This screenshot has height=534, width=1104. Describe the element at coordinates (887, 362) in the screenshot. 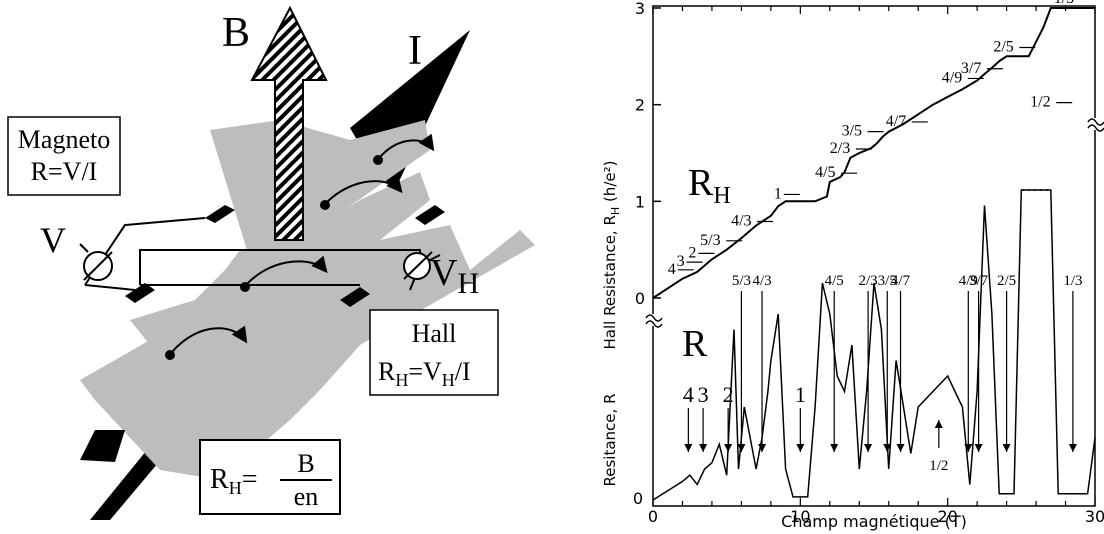

I see `resistance-arrow-label: 3/5` at that location.